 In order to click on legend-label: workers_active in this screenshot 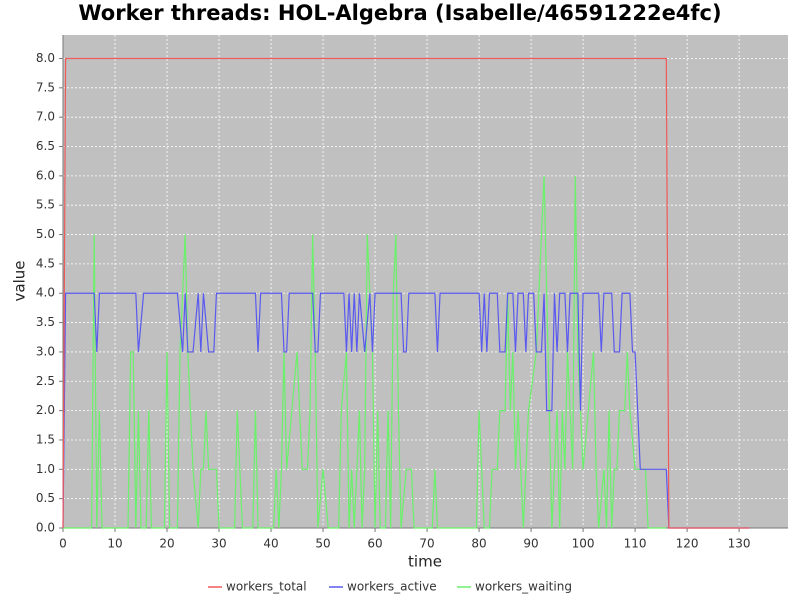, I will do `click(392, 587)`.